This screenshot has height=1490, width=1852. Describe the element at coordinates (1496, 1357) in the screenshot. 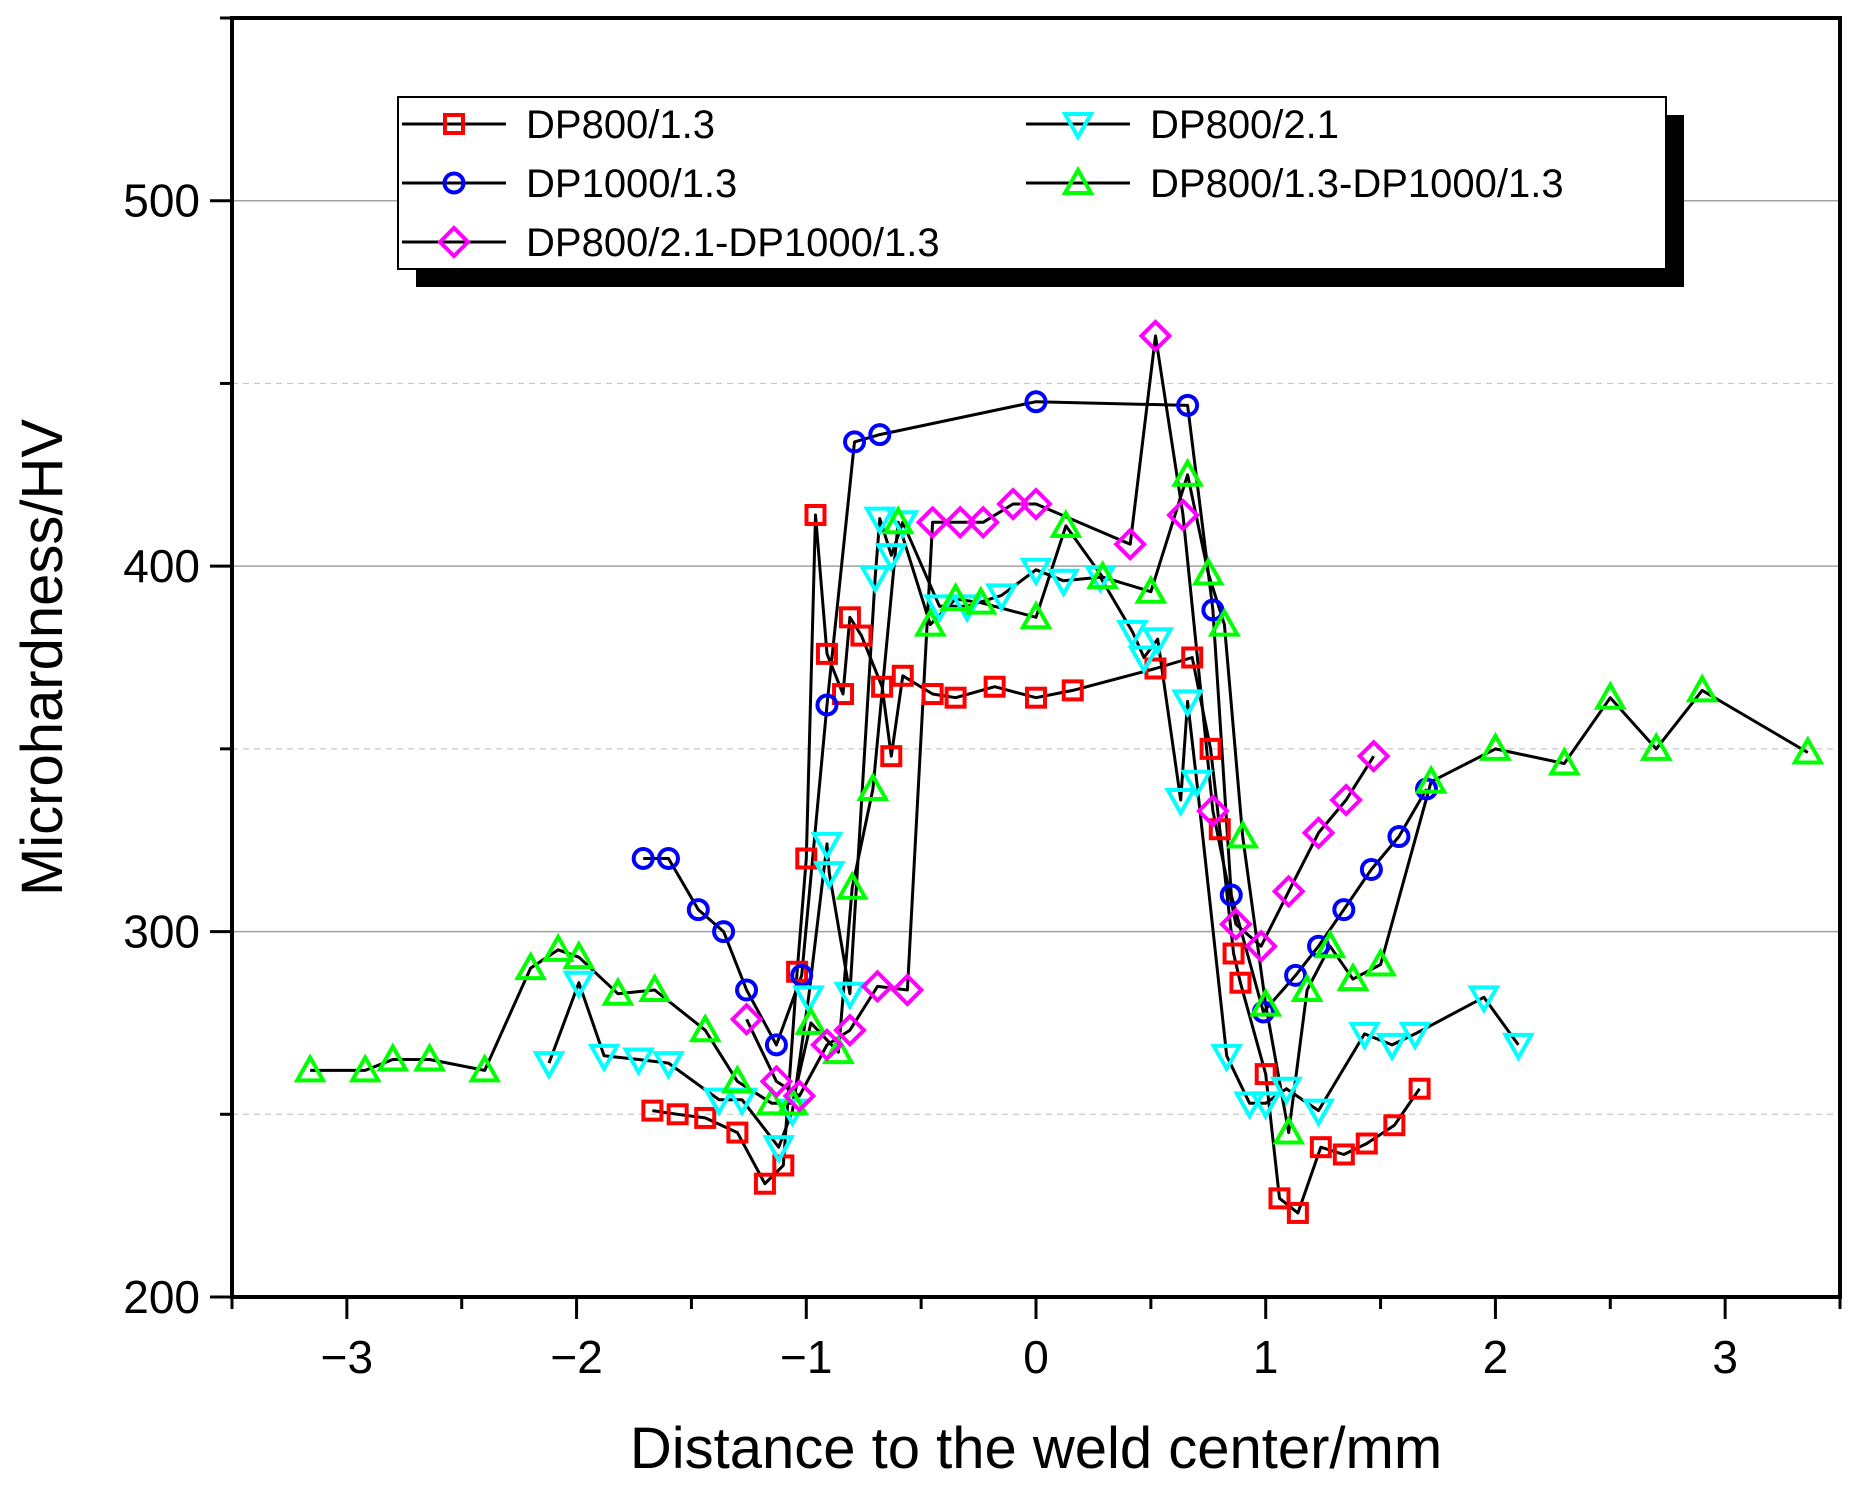

I see `x-tick-label: 2` at that location.